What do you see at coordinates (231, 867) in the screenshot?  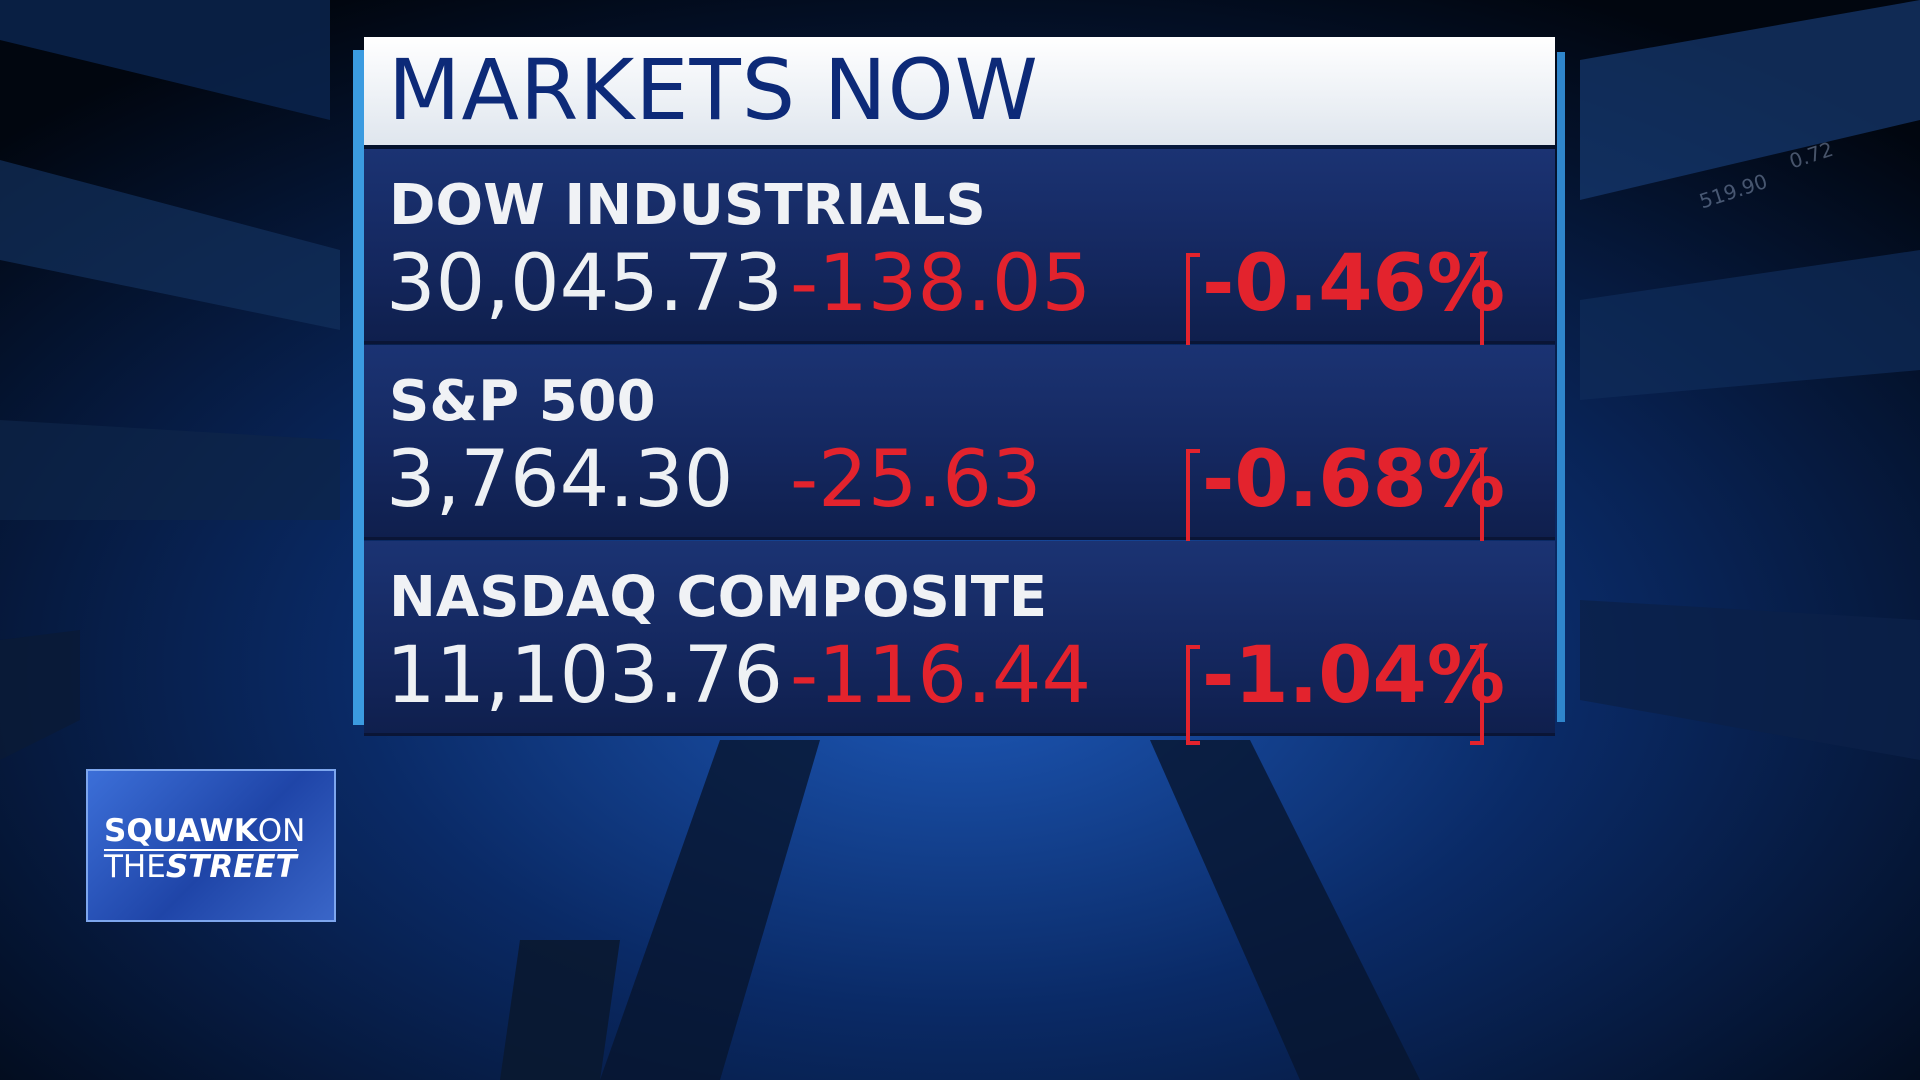 I see `logo-word: STREET` at bounding box center [231, 867].